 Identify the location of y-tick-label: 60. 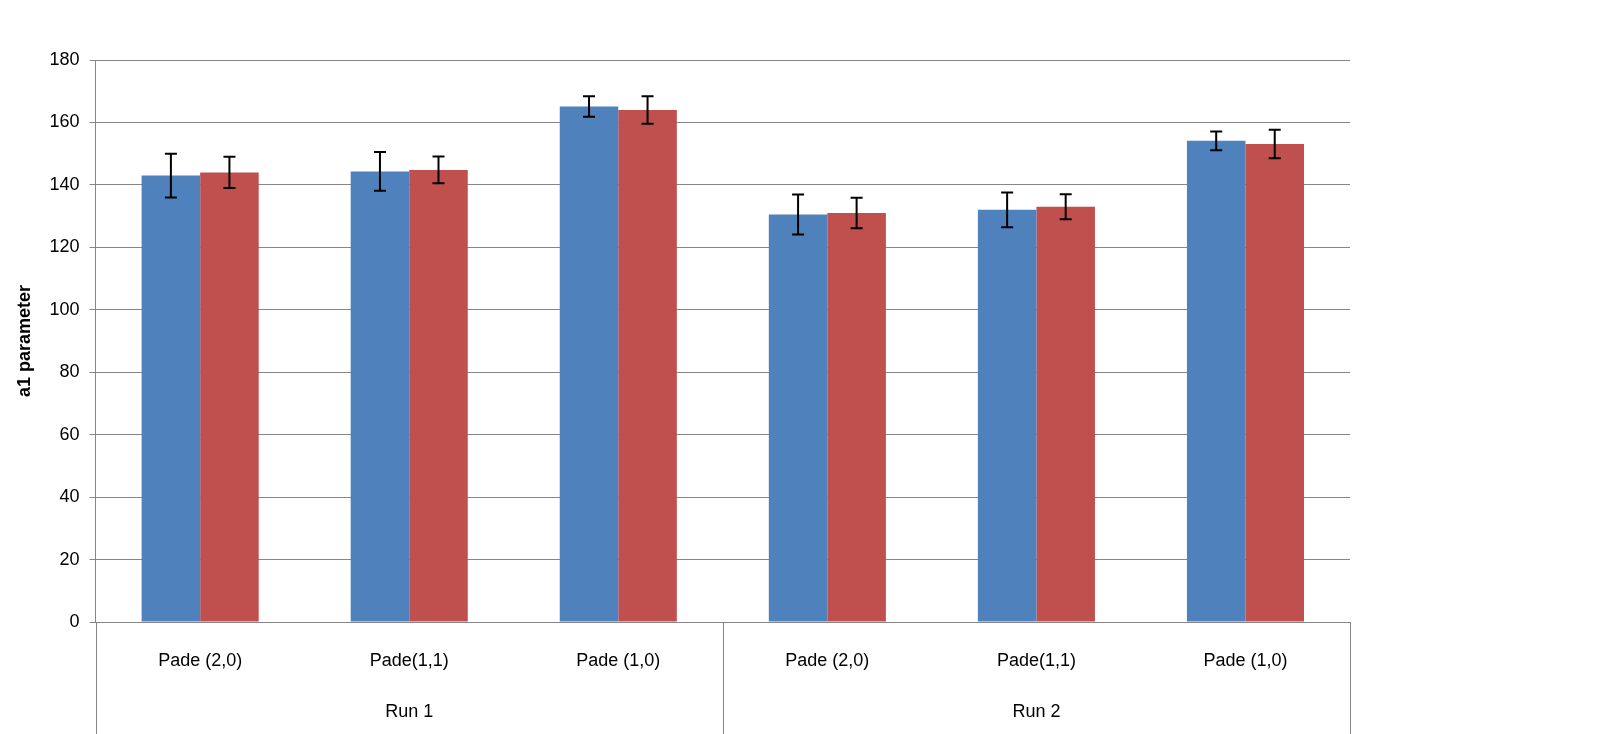
(69, 433).